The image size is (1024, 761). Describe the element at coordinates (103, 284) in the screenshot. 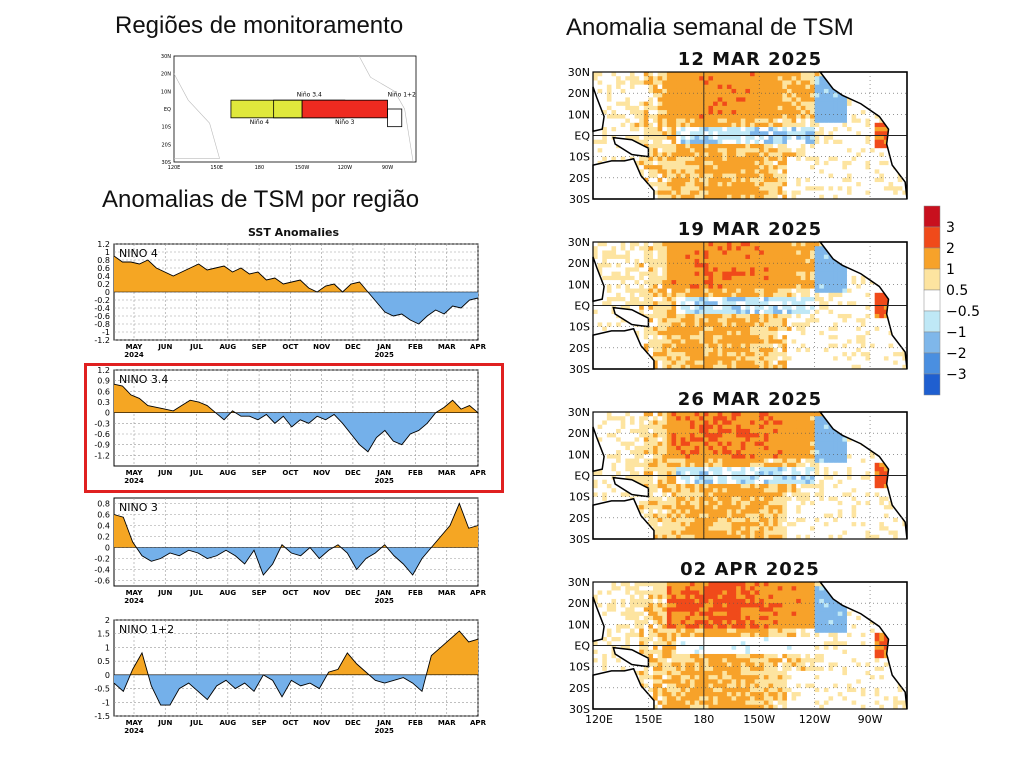

I see `y-tick-label: 0.2` at that location.